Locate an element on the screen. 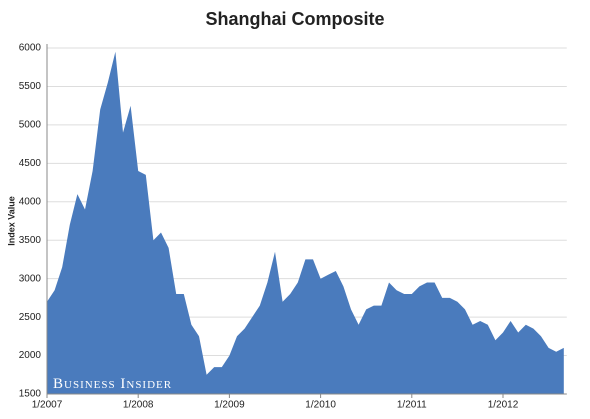 Image resolution: width=590 pixels, height=419 pixels. y-tick-label: 1500 is located at coordinates (30, 394).